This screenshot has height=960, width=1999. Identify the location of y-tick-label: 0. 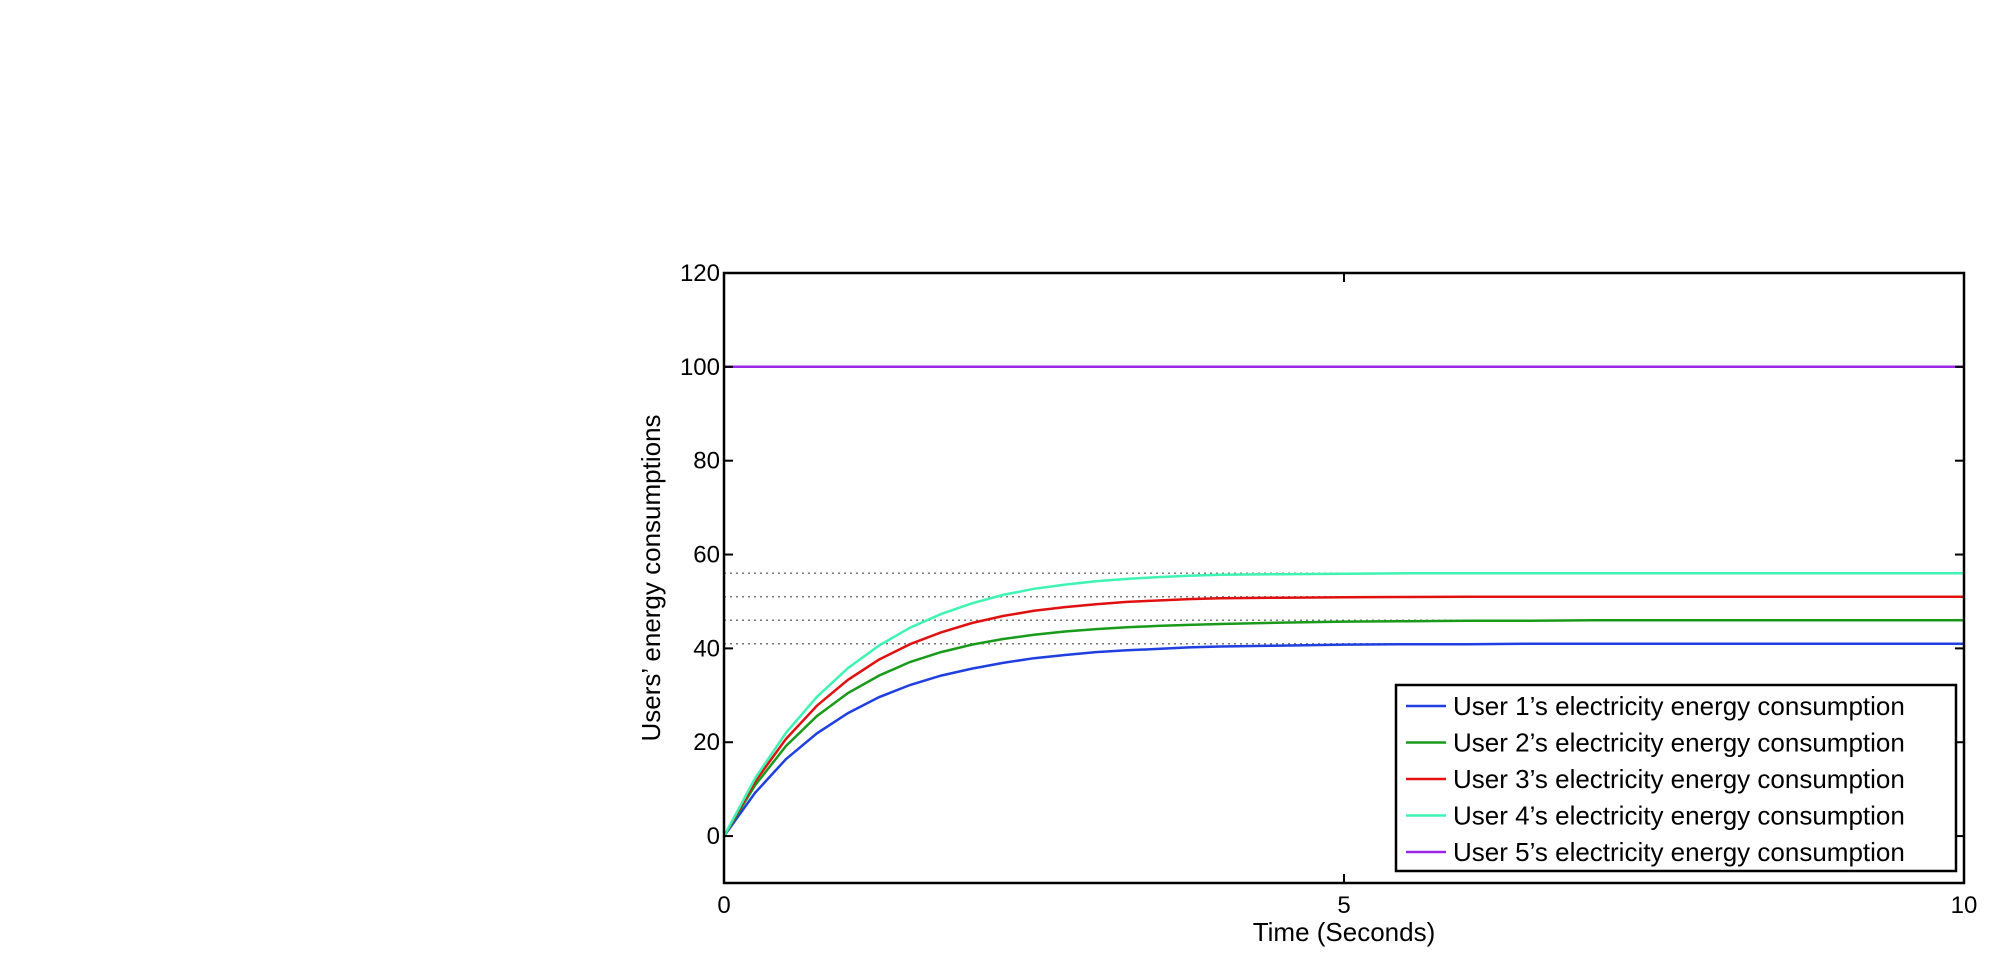
(713, 836).